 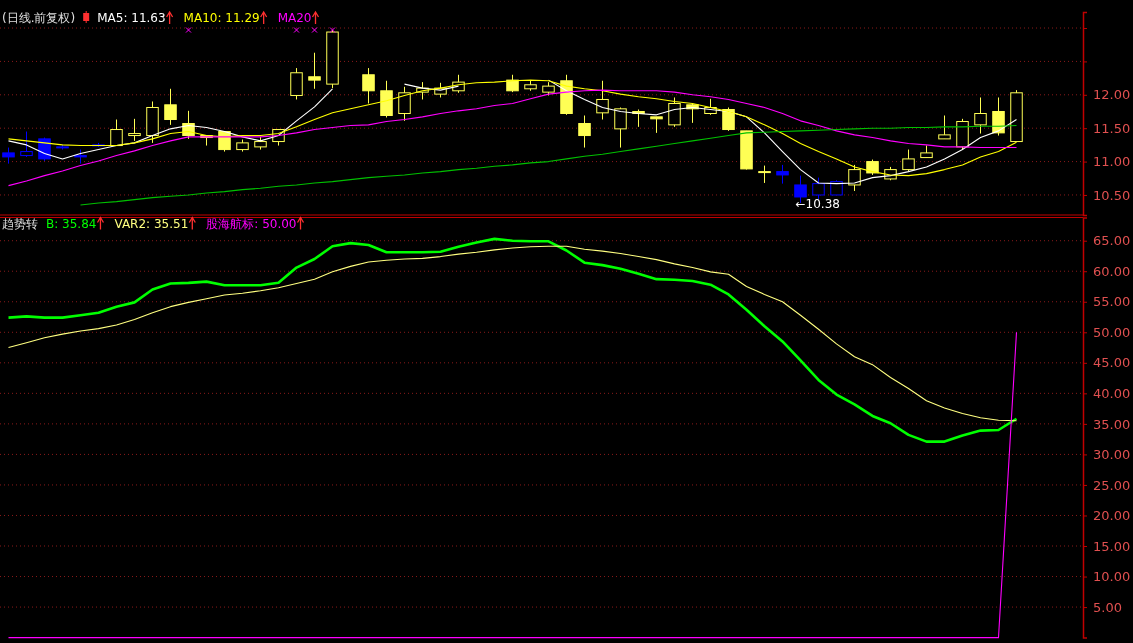 I want to click on text: MA20, so click(x=294, y=18).